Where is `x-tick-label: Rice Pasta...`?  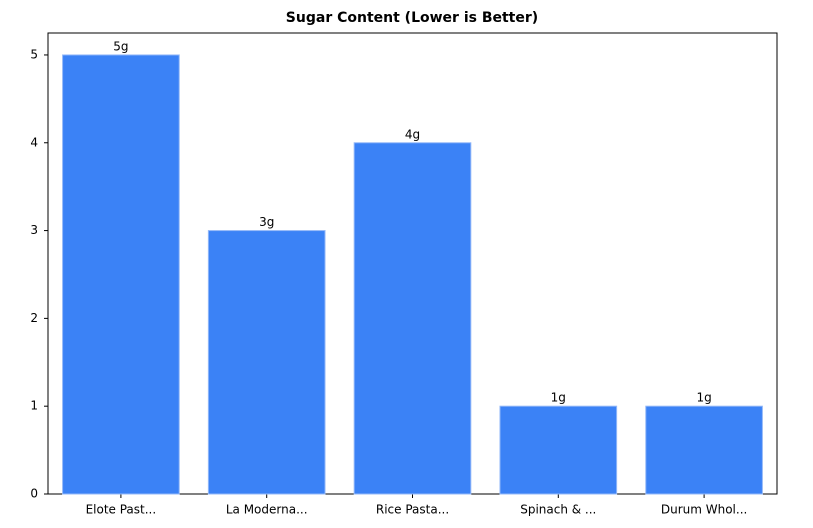 x-tick-label: Rice Pasta... is located at coordinates (412, 510).